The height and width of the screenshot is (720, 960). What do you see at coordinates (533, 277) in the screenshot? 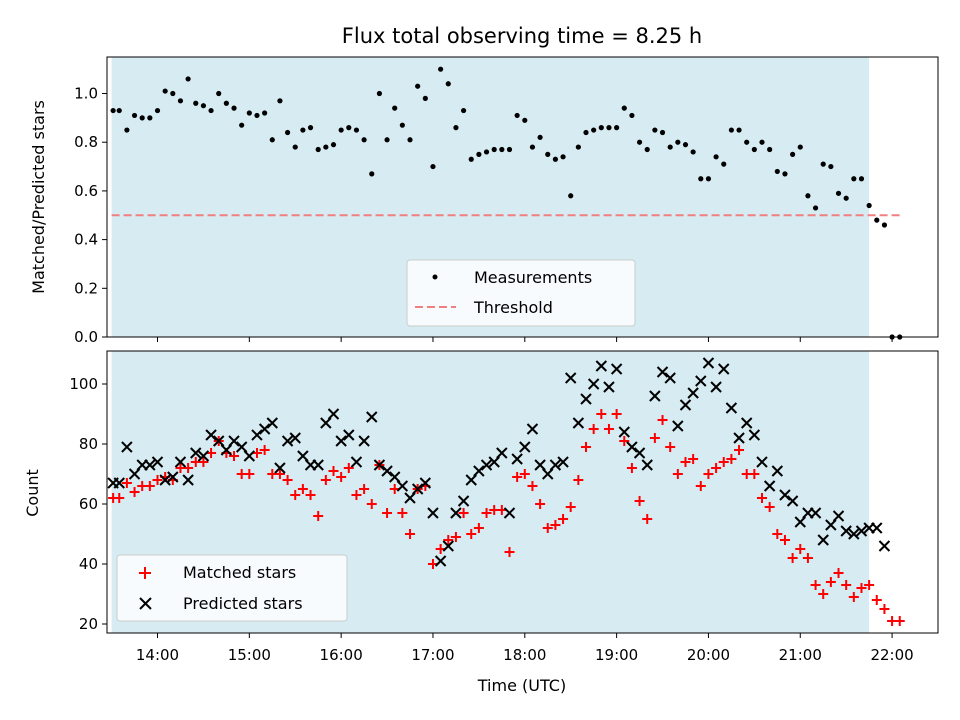
I see `legend-measurements: Measurements` at bounding box center [533, 277].